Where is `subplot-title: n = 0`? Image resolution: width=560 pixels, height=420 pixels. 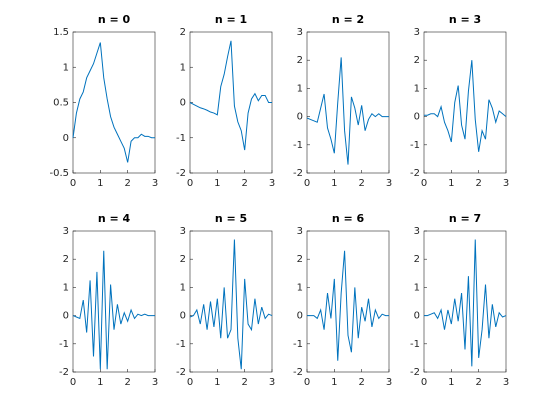
subplot-title: n = 0 is located at coordinates (114, 19).